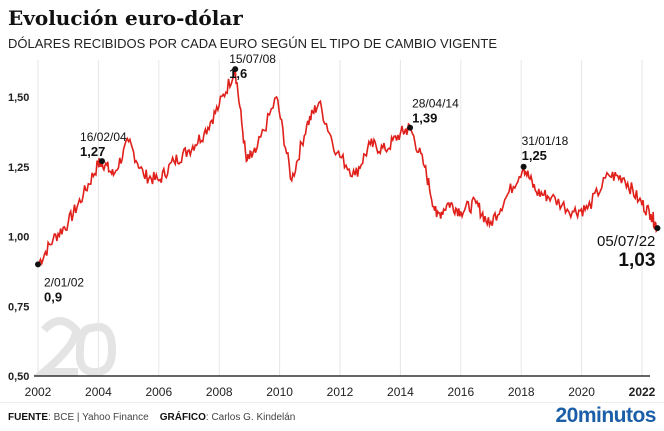 The height and width of the screenshot is (431, 664). Describe the element at coordinates (642, 392) in the screenshot. I see `x-tick-label: 2022` at that location.